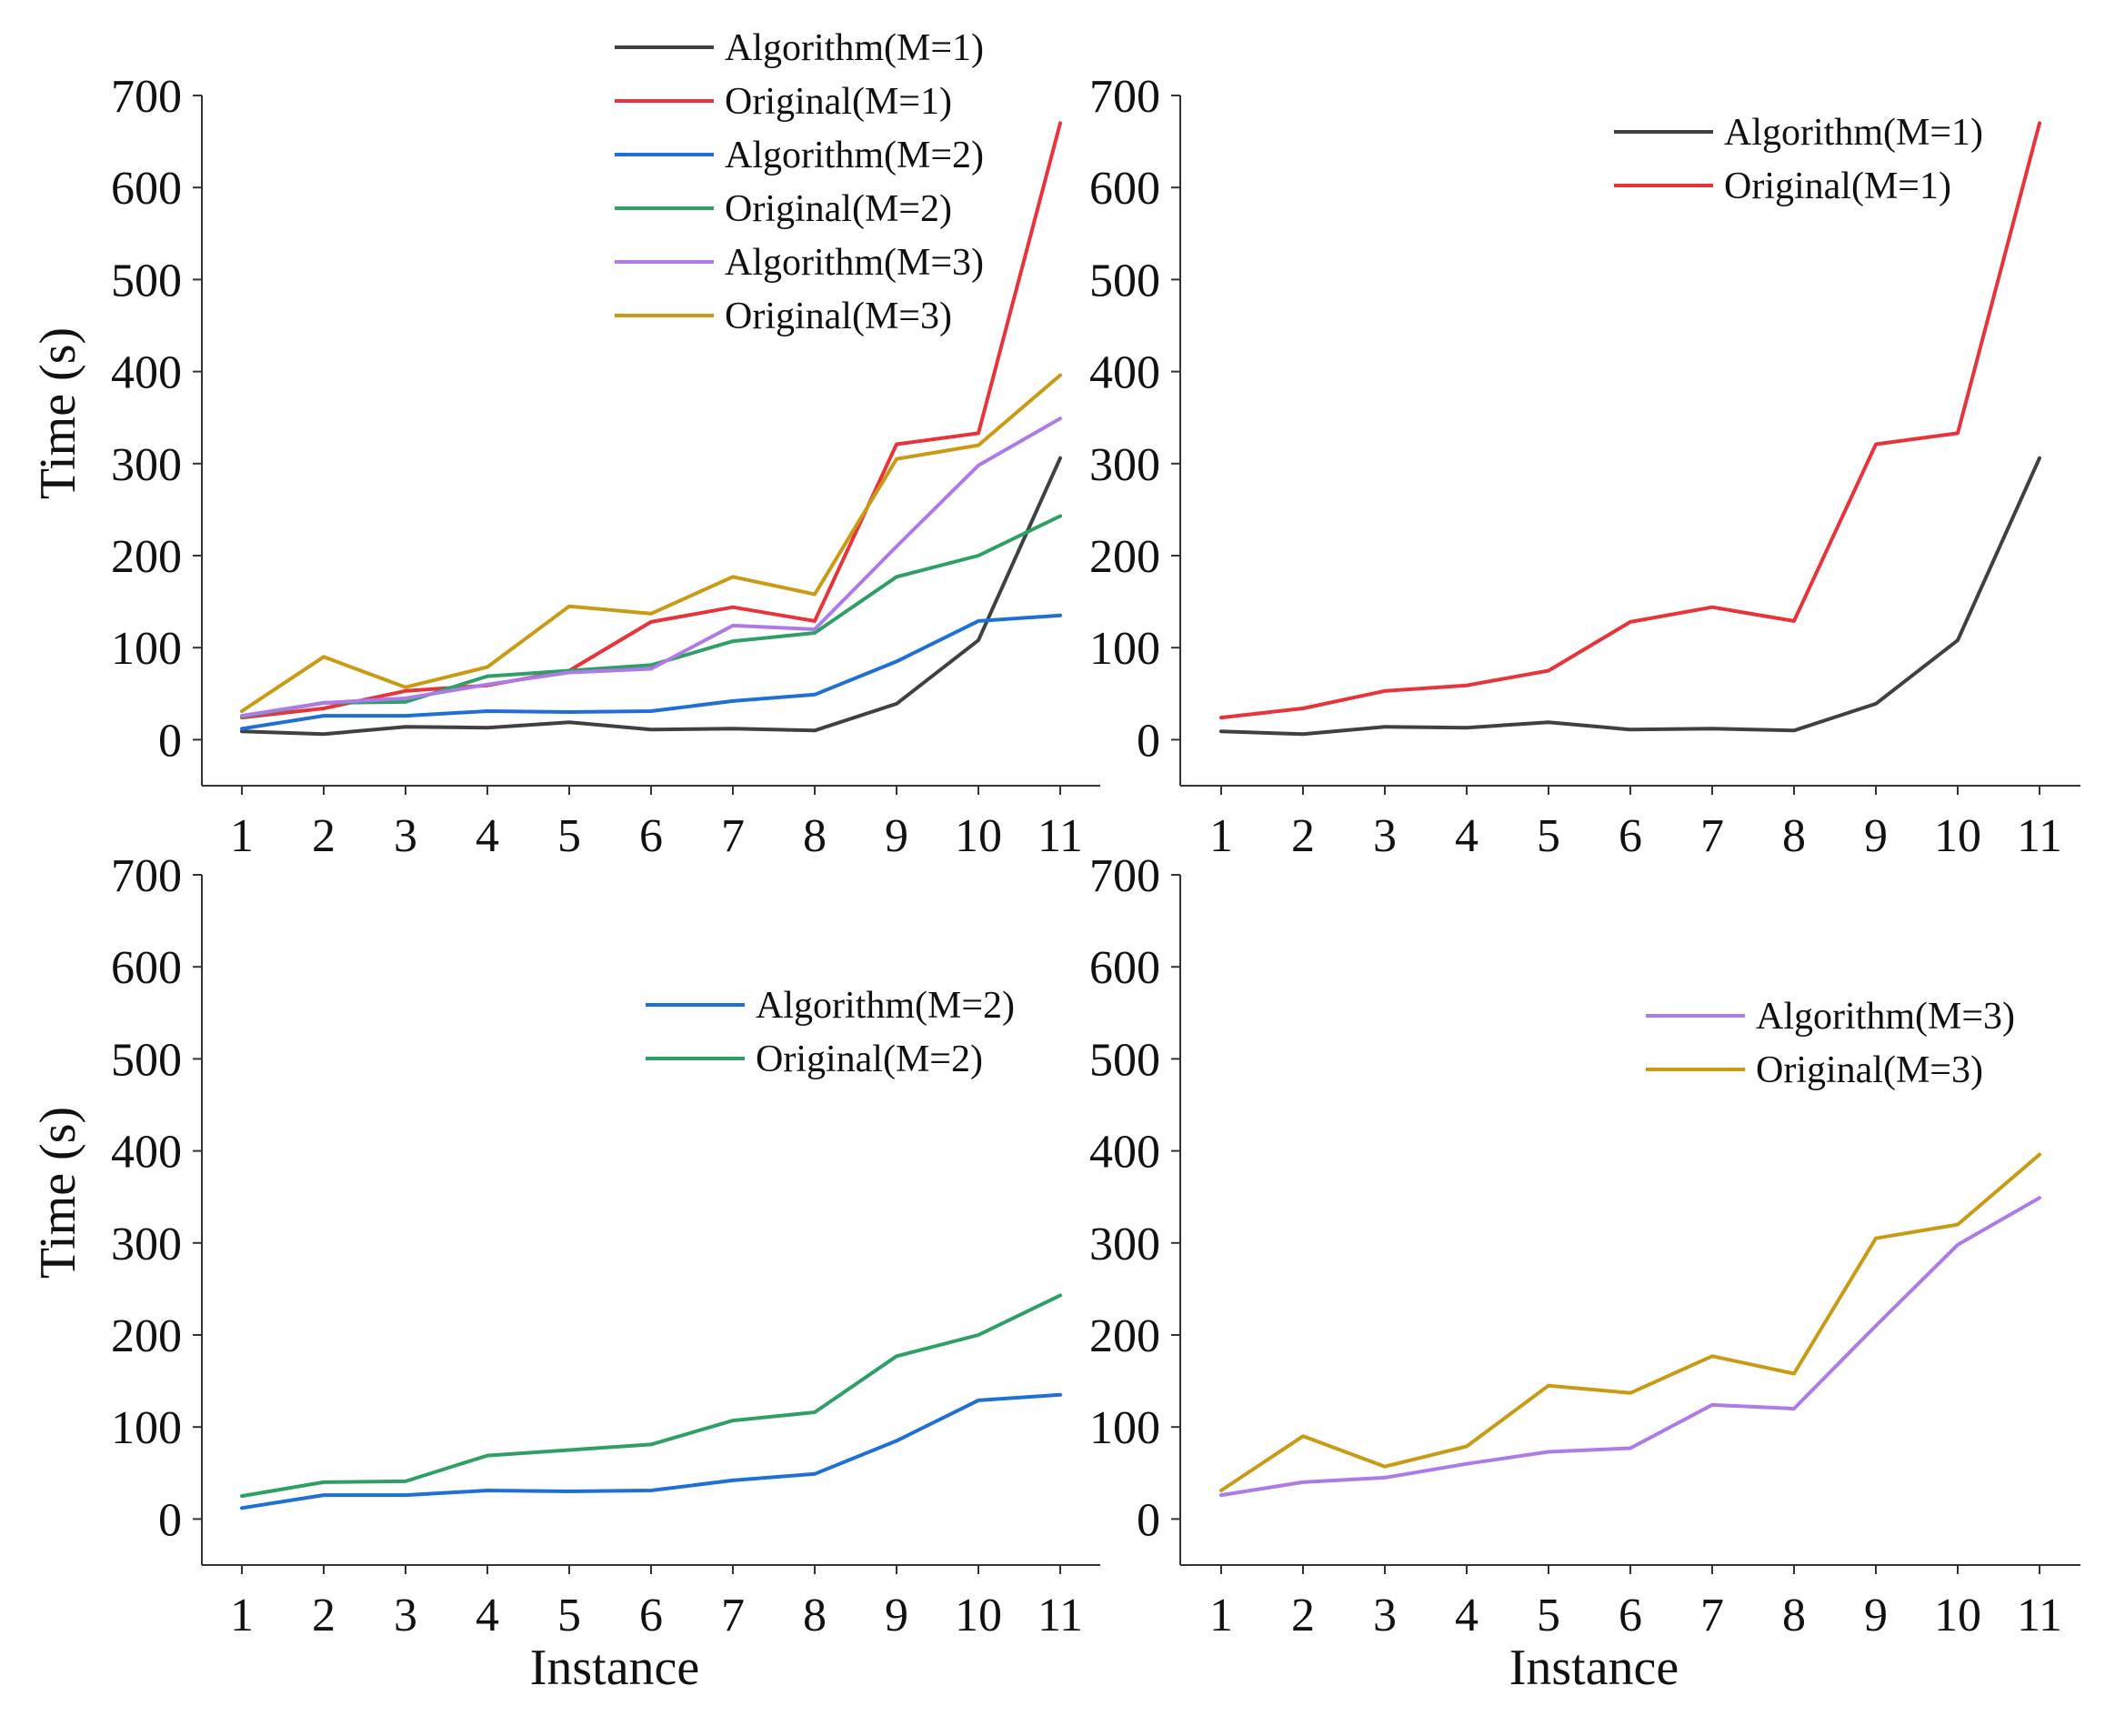  Describe the element at coordinates (1799, 159) in the screenshot. I see `legend: Algorithm(M=1) Original(M=1)` at that location.